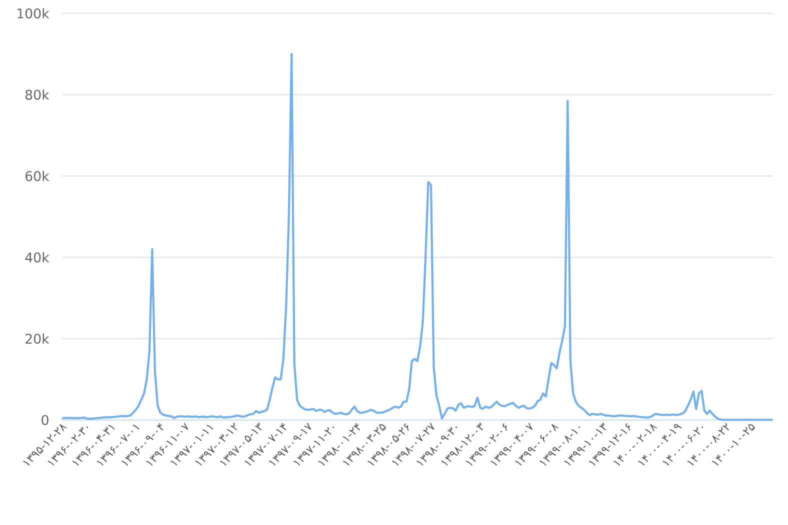 The height and width of the screenshot is (525, 788). Describe the element at coordinates (38, 338) in the screenshot. I see `y-tick-label: 20k` at that location.